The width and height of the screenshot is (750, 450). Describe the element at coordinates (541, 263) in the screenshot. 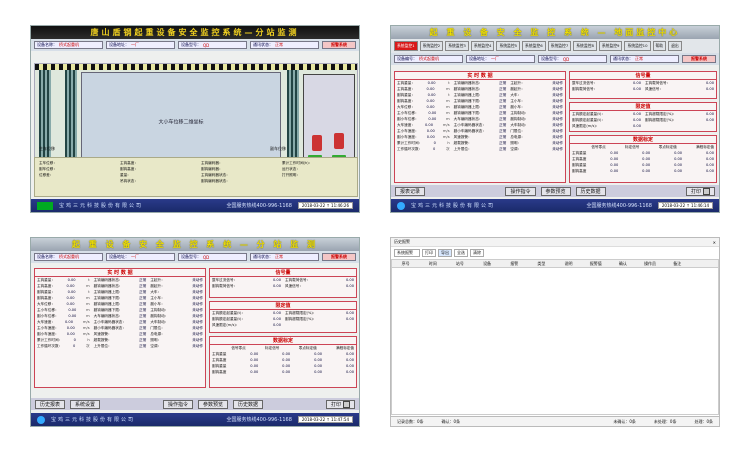

I see `column-header: 类型` at that location.